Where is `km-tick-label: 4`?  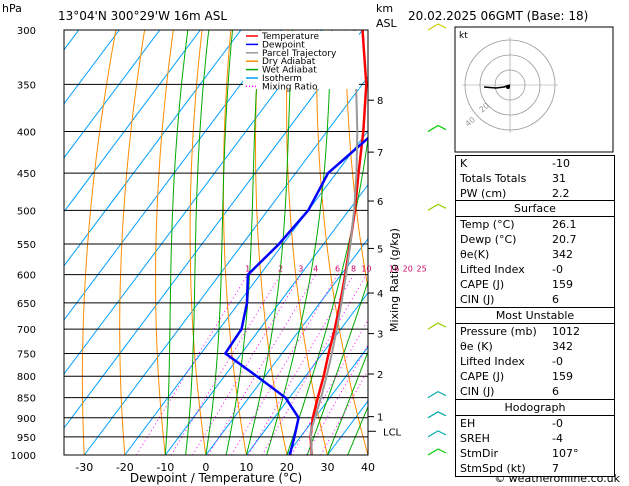 km-tick-label: 4 is located at coordinates (380, 294).